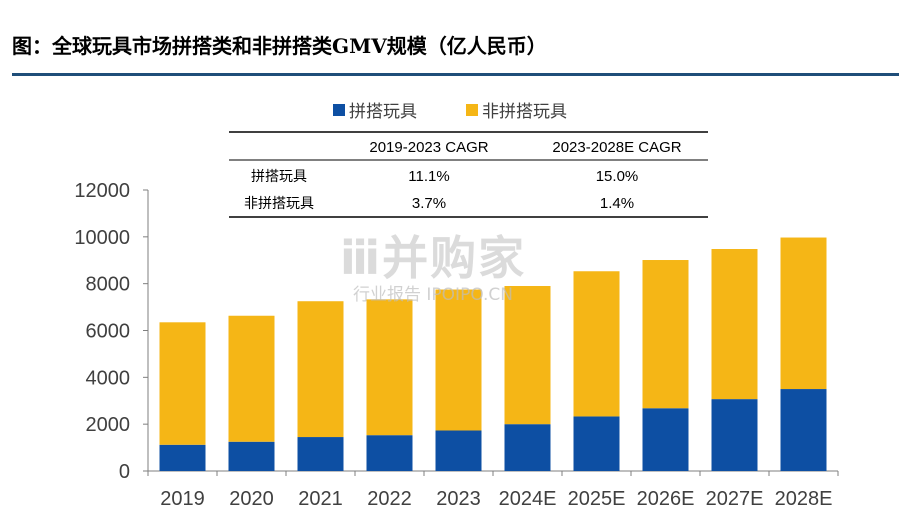 The image size is (902, 524). Describe the element at coordinates (102, 238) in the screenshot. I see `y-tick-label: 10000` at that location.